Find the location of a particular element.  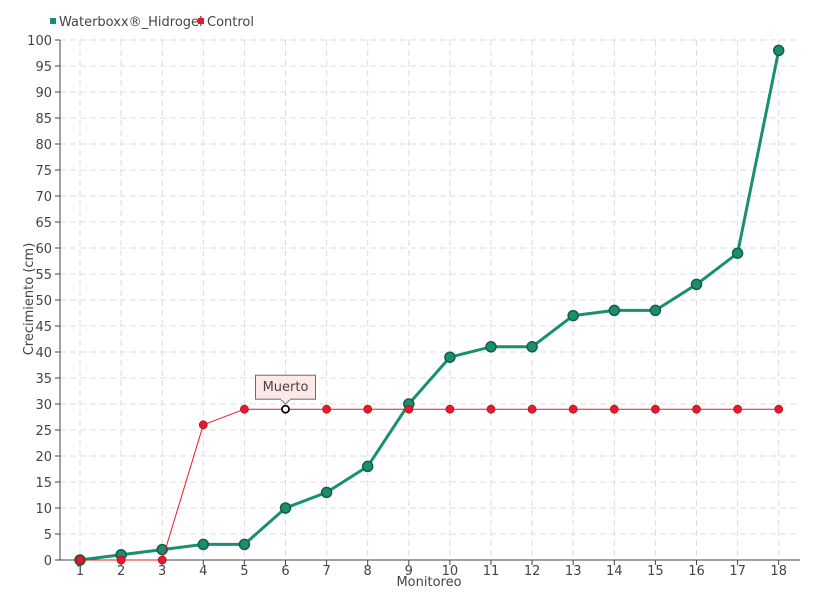

y-tick-label: 0 is located at coordinates (48, 561).